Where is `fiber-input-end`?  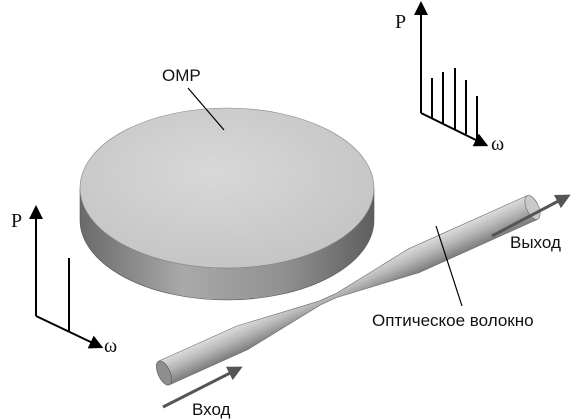
fiber-input-end is located at coordinates (164, 373).